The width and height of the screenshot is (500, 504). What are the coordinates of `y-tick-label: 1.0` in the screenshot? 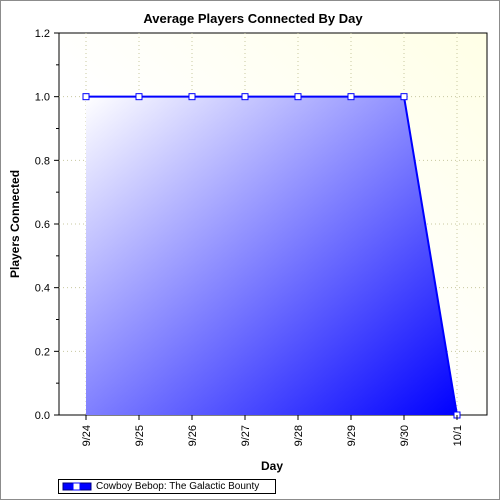 It's located at (42, 98).